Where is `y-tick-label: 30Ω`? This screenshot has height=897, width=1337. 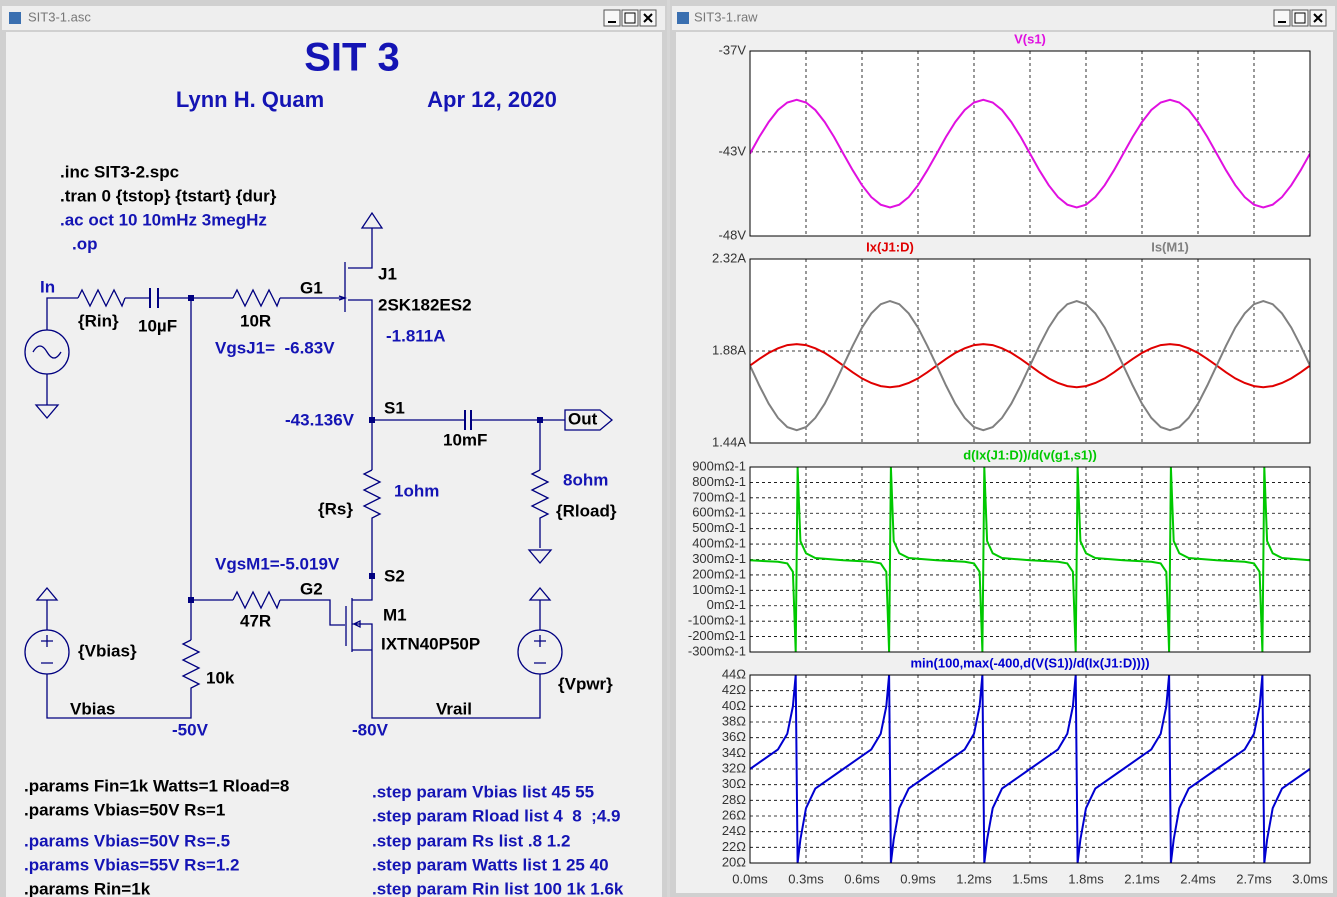
y-tick-label: 30Ω is located at coordinates (734, 783).